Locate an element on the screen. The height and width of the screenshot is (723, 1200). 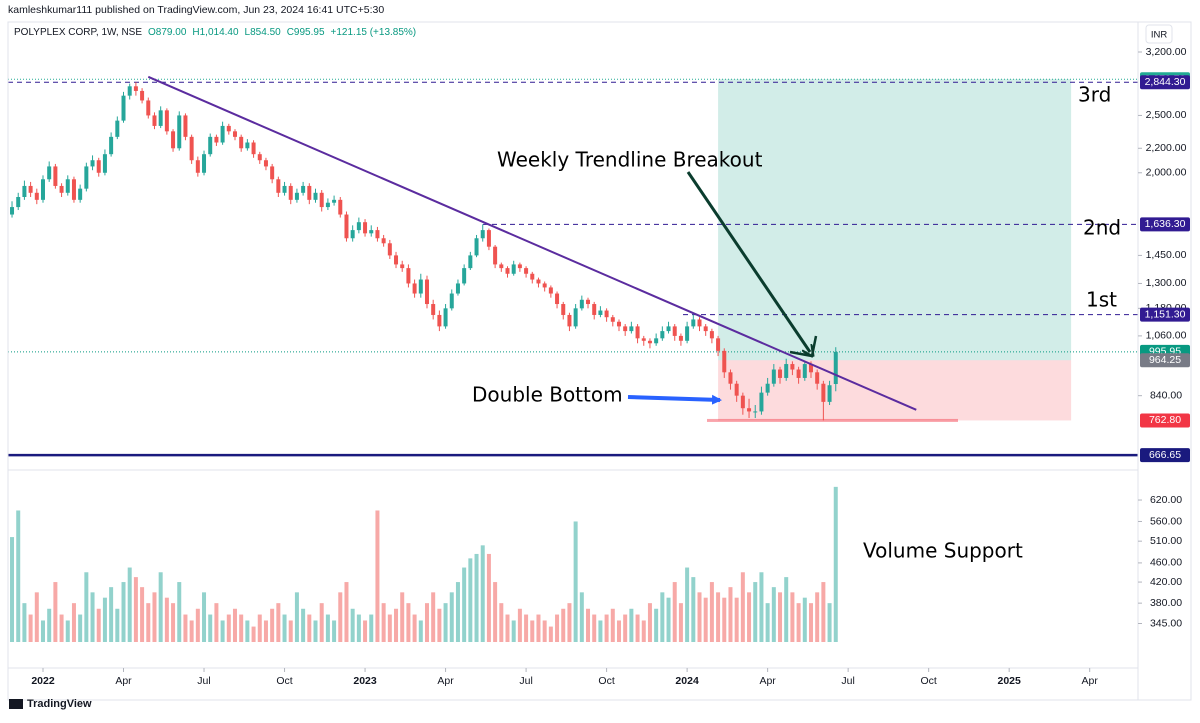
target-label: 1st is located at coordinates (1101, 300).